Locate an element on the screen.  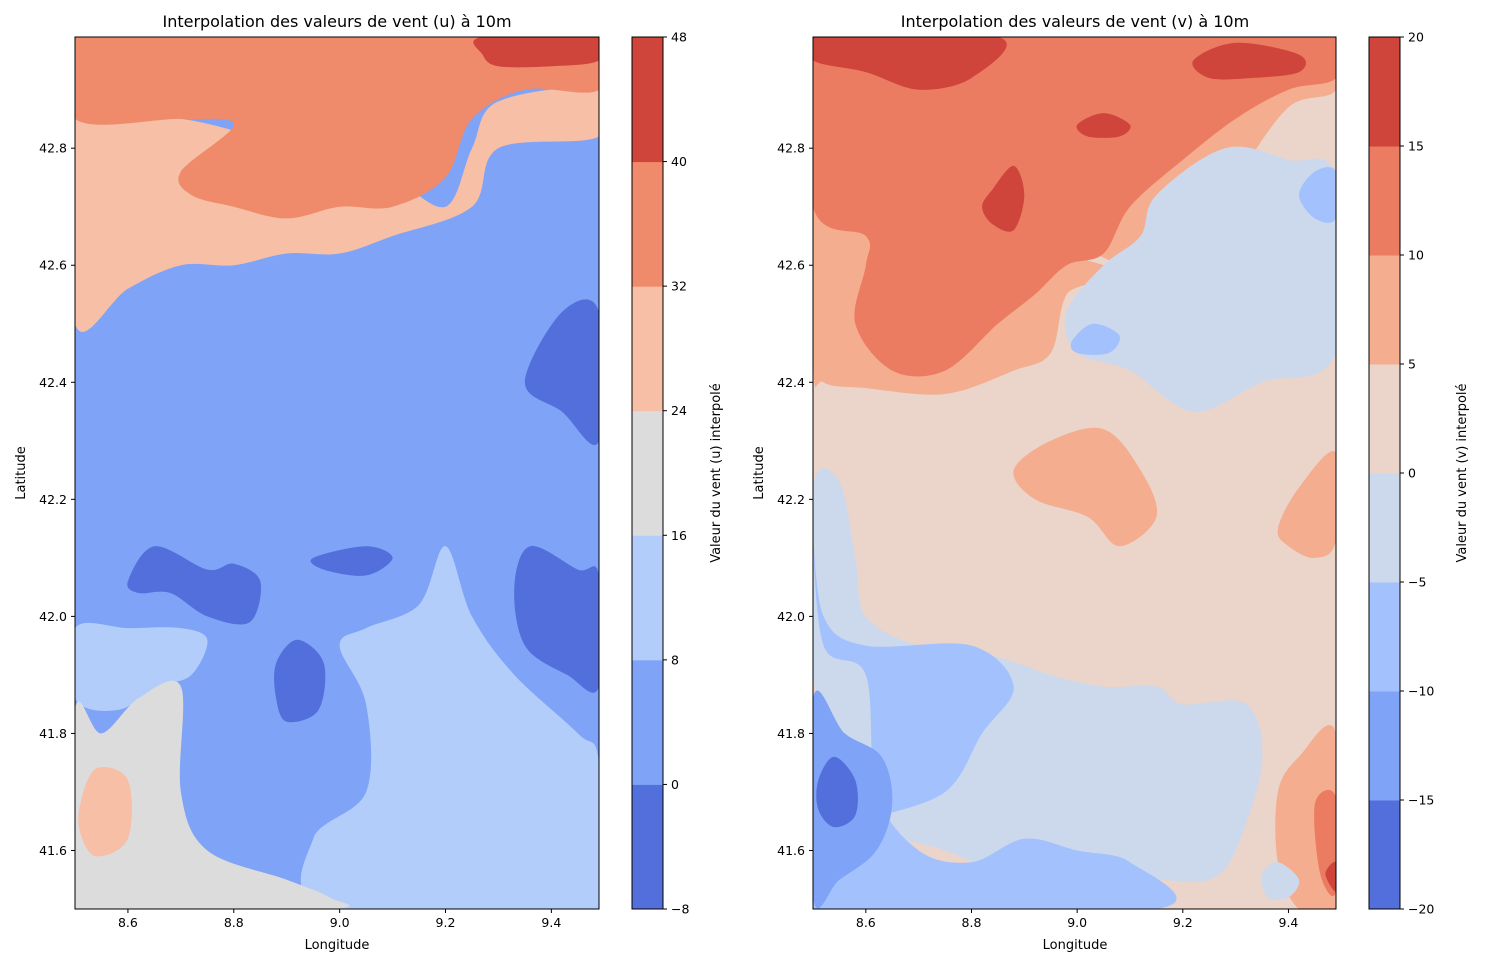
v-colorbar-tick-label: 10 is located at coordinates (1416, 255).